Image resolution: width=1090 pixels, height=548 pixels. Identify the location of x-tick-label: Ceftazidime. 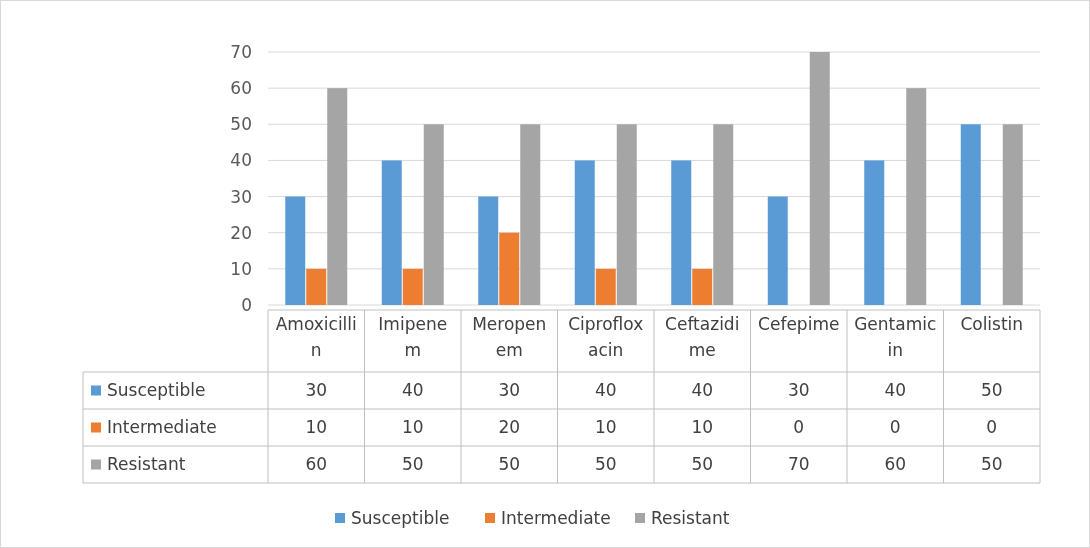
(702, 337).